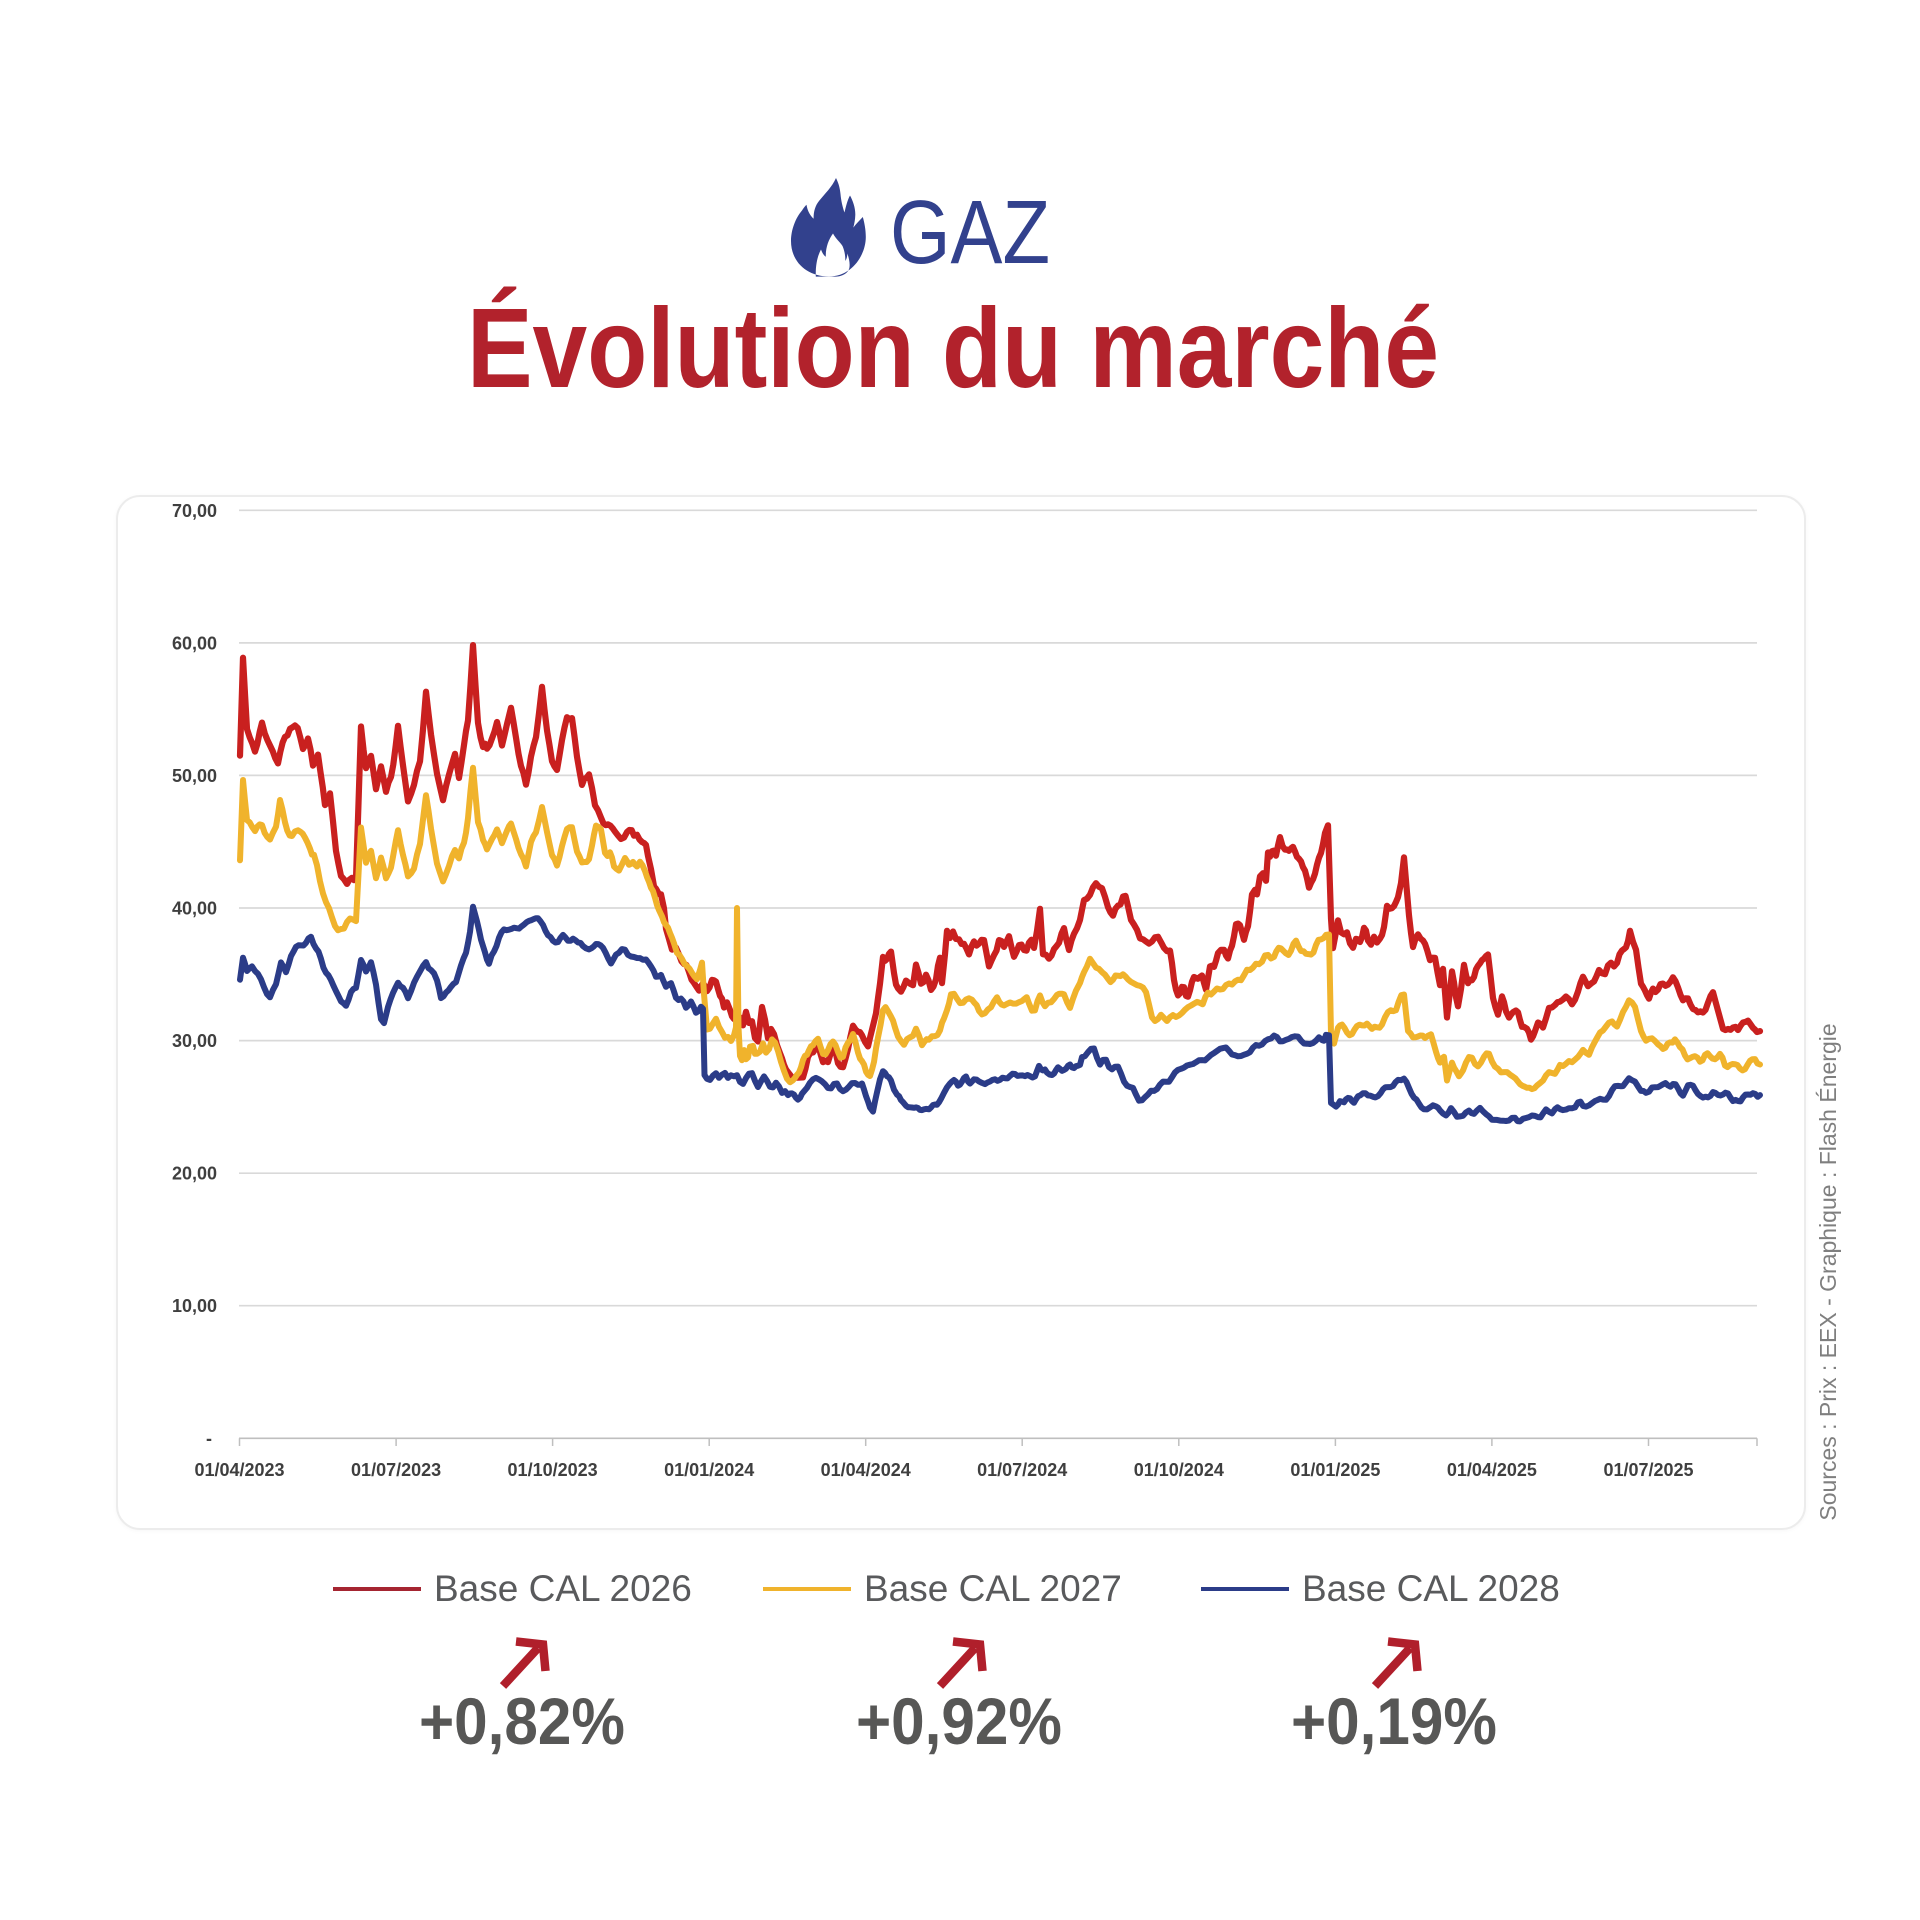 The image size is (1920, 1920). Describe the element at coordinates (866, 1470) in the screenshot. I see `svg-text: 01/04/2024` at that location.